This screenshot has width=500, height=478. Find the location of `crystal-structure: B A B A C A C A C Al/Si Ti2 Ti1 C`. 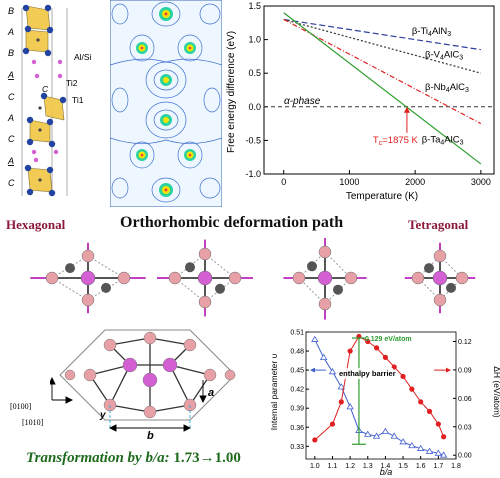

crystal-structure: B A B A C A C A C Al/Si Ti2 Ti1 C is located at coordinates (49, 100).